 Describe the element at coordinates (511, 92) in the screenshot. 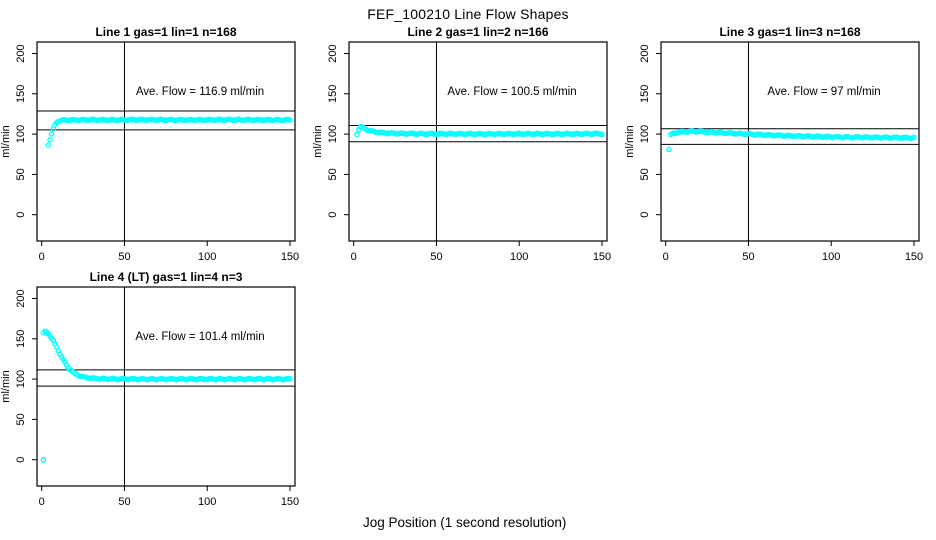

I see `annotation-ave-flow: Ave. Flow = 100.5 ml/min` at that location.